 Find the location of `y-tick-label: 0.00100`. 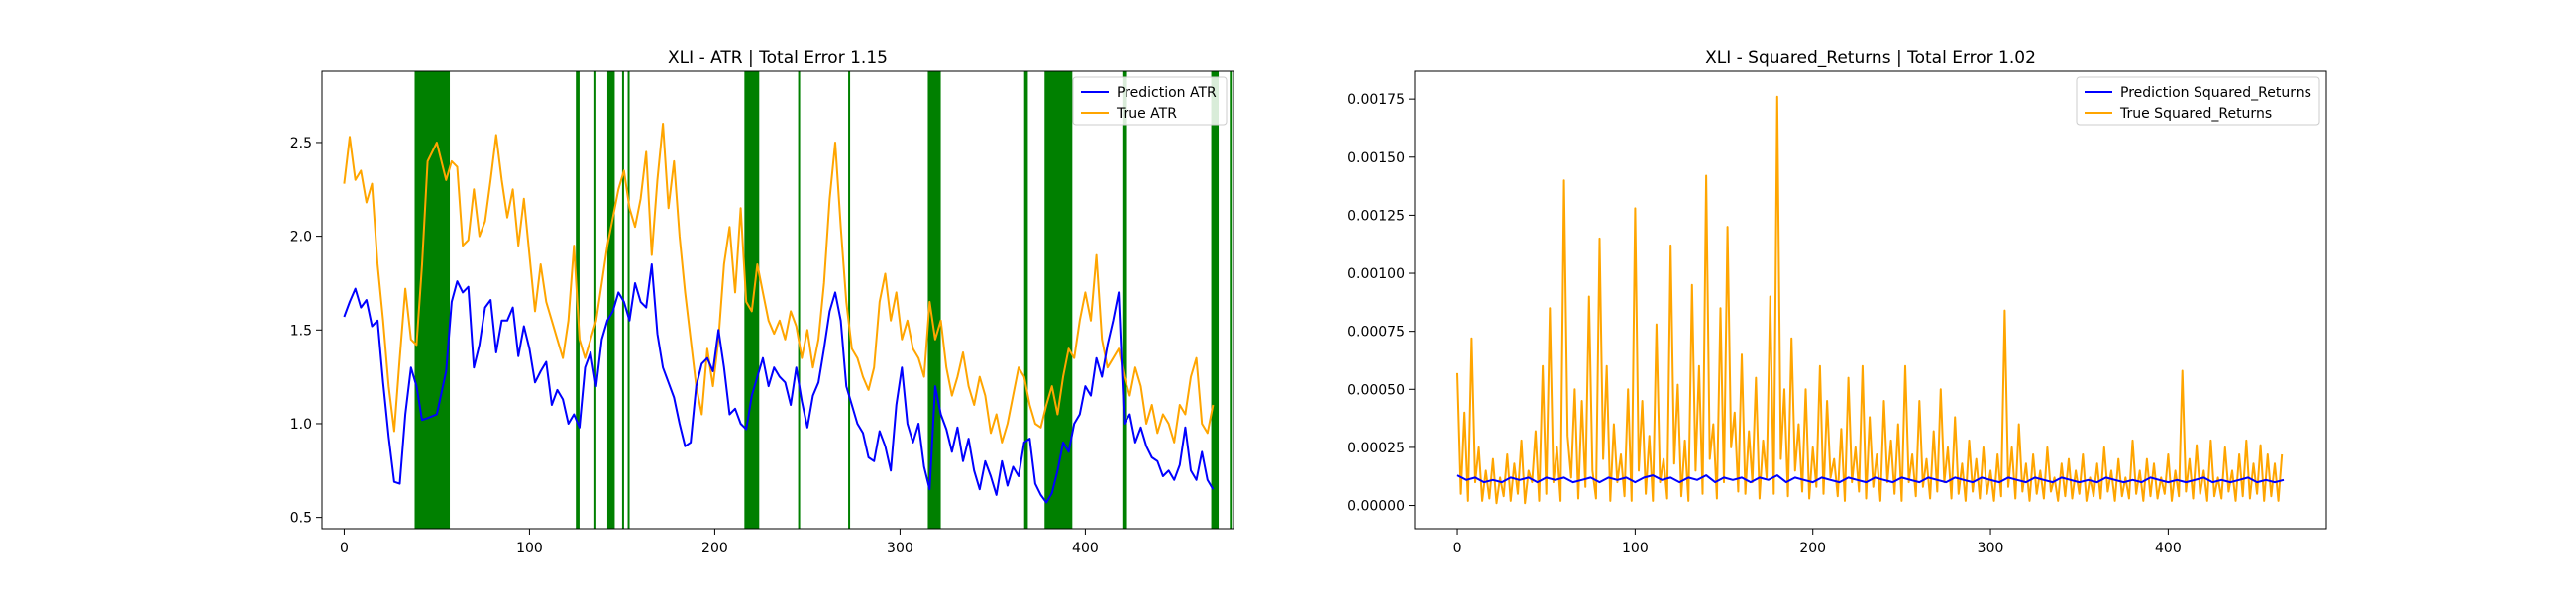

y-tick-label: 0.00100 is located at coordinates (1376, 274).